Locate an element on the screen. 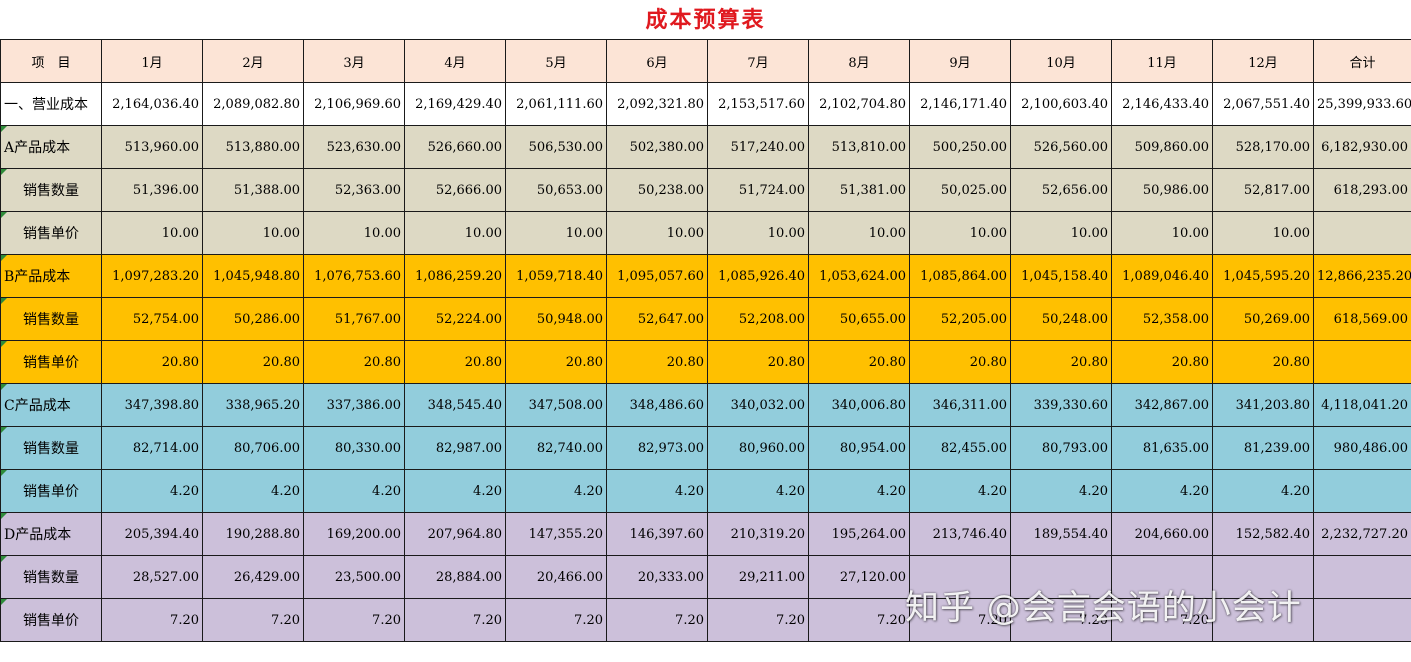  header-month: 3月 is located at coordinates (354, 61).